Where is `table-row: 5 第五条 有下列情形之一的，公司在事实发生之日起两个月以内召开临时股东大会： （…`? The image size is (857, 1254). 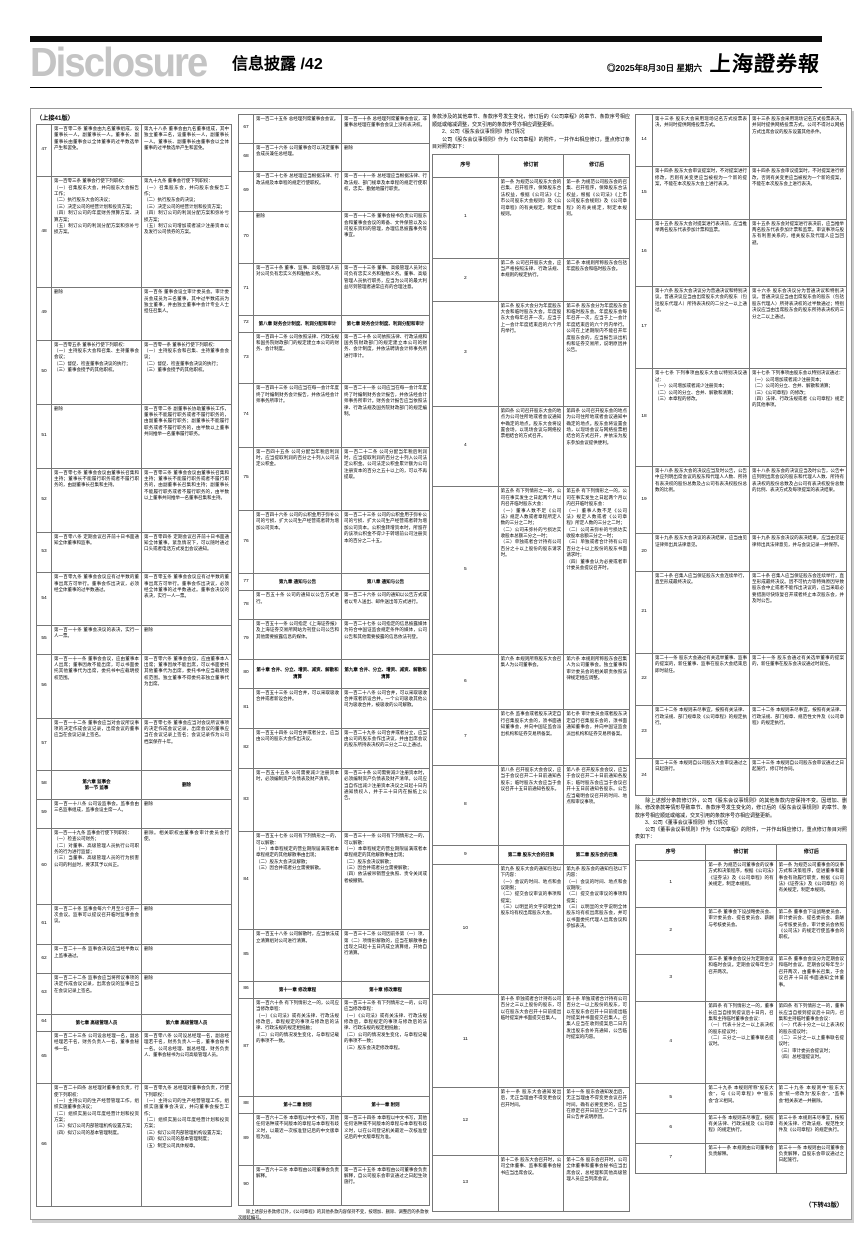 table-row: 5 第五条 有下列情形之一的，公司在事实发生之日起两个月以内召开临时股东大会： （… is located at coordinates (531, 570).